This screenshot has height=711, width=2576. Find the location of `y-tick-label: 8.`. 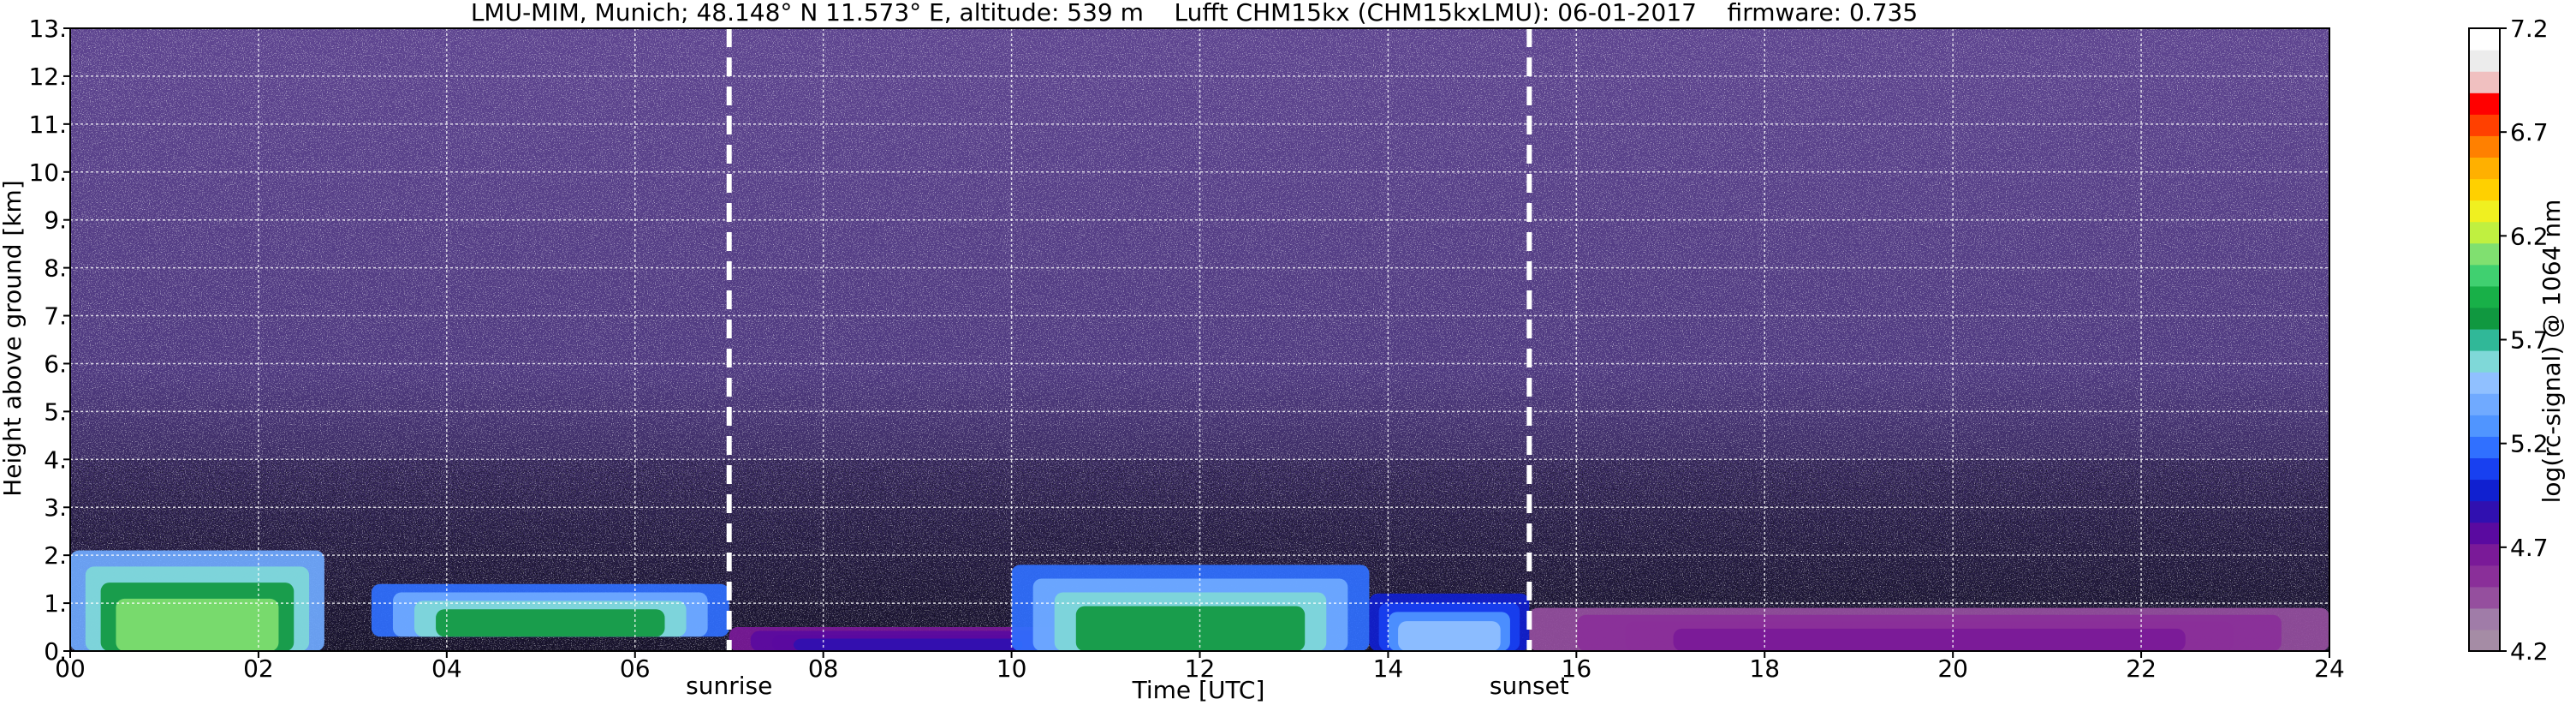

y-tick-label: 8. is located at coordinates (56, 269).